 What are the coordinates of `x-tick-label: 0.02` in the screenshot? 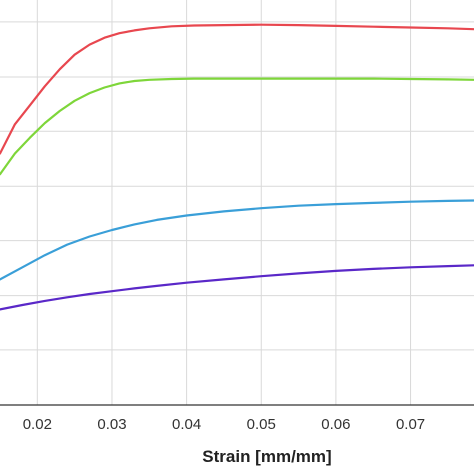 It's located at (37, 424).